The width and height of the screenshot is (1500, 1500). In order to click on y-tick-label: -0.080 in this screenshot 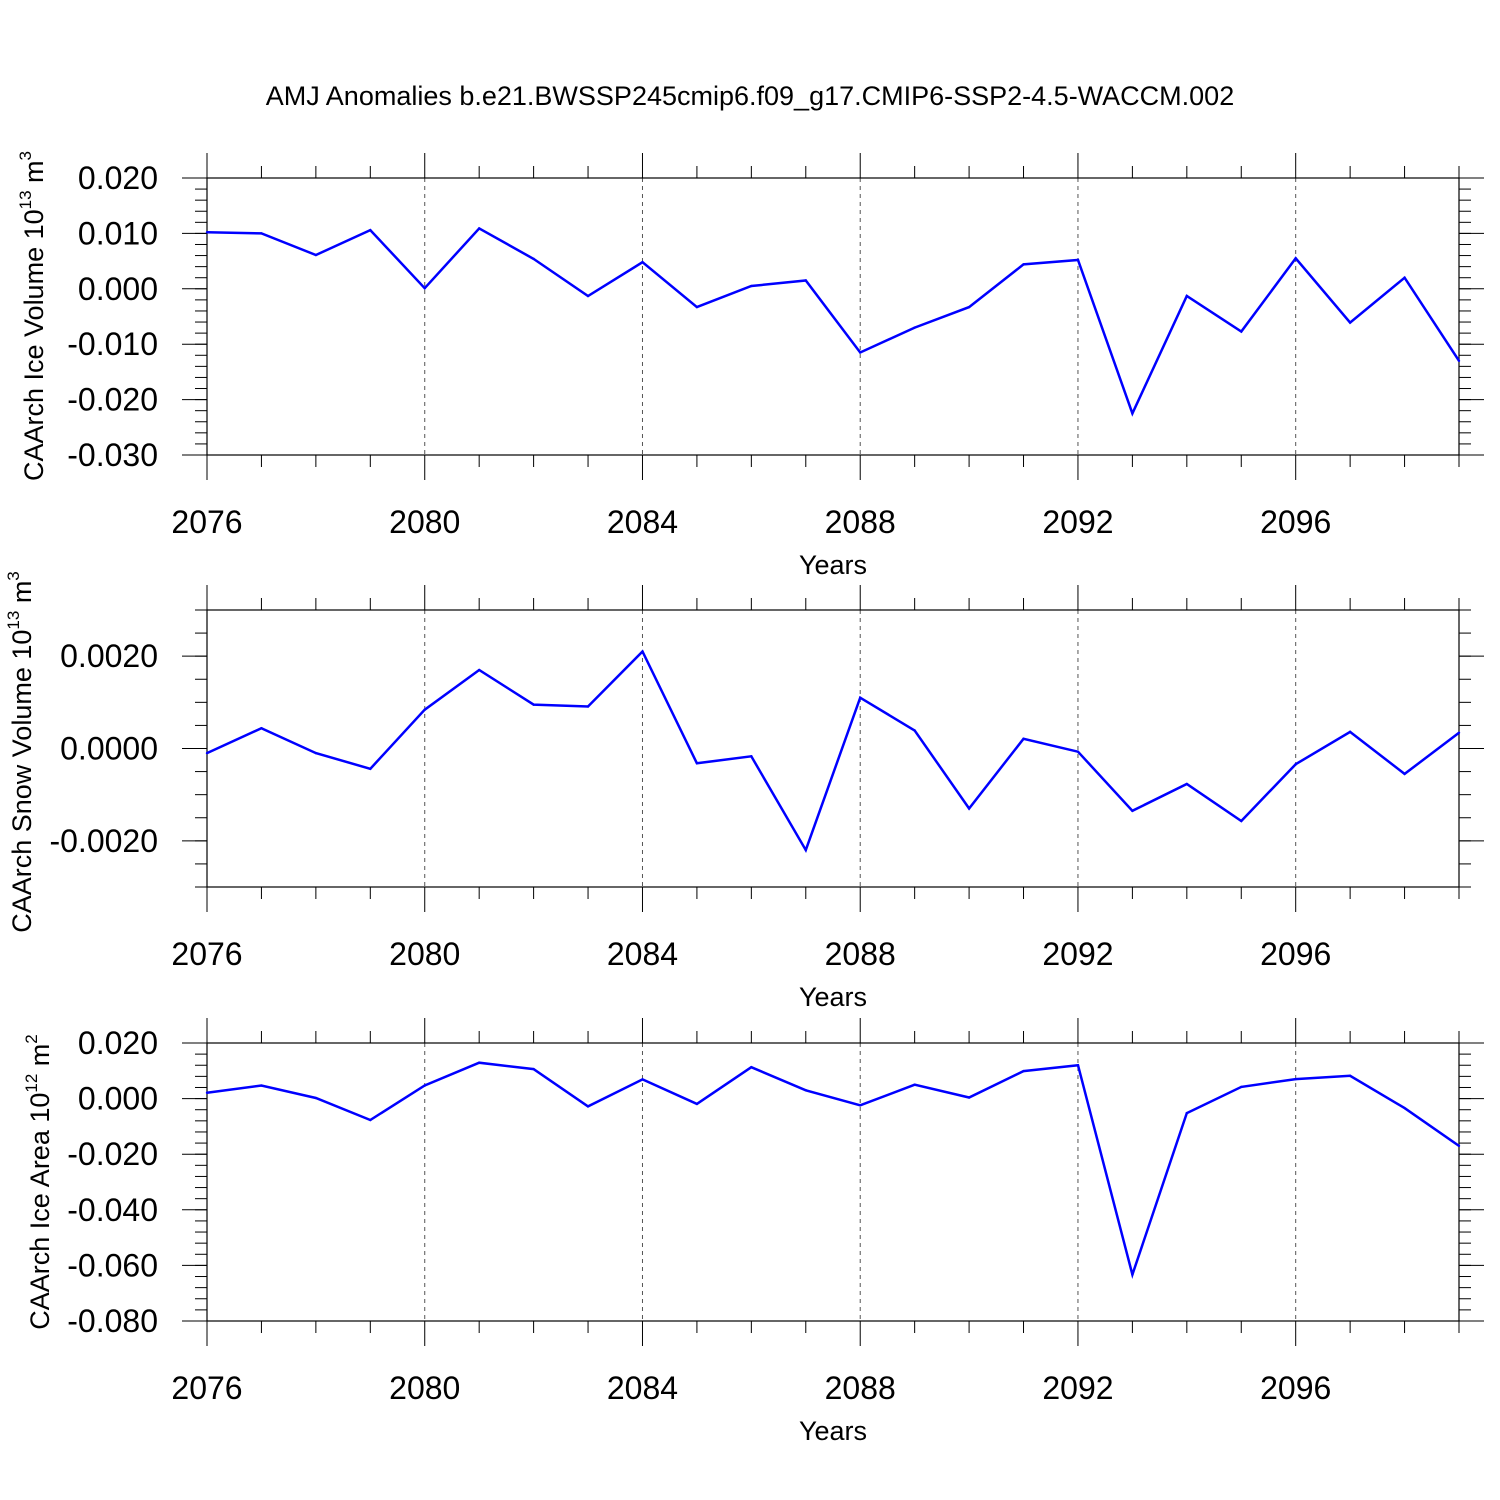, I will do `click(112, 1321)`.